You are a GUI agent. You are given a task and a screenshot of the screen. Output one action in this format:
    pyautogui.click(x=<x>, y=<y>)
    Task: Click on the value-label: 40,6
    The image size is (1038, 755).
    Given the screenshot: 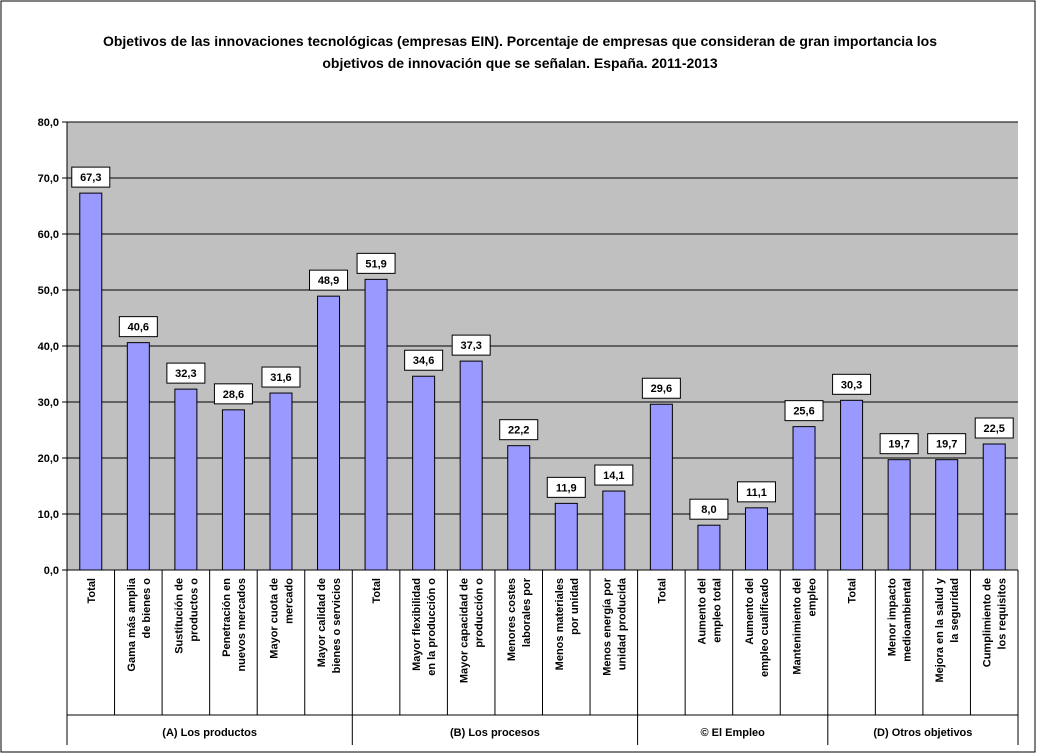 What is the action you would take?
    pyautogui.click(x=138, y=328)
    